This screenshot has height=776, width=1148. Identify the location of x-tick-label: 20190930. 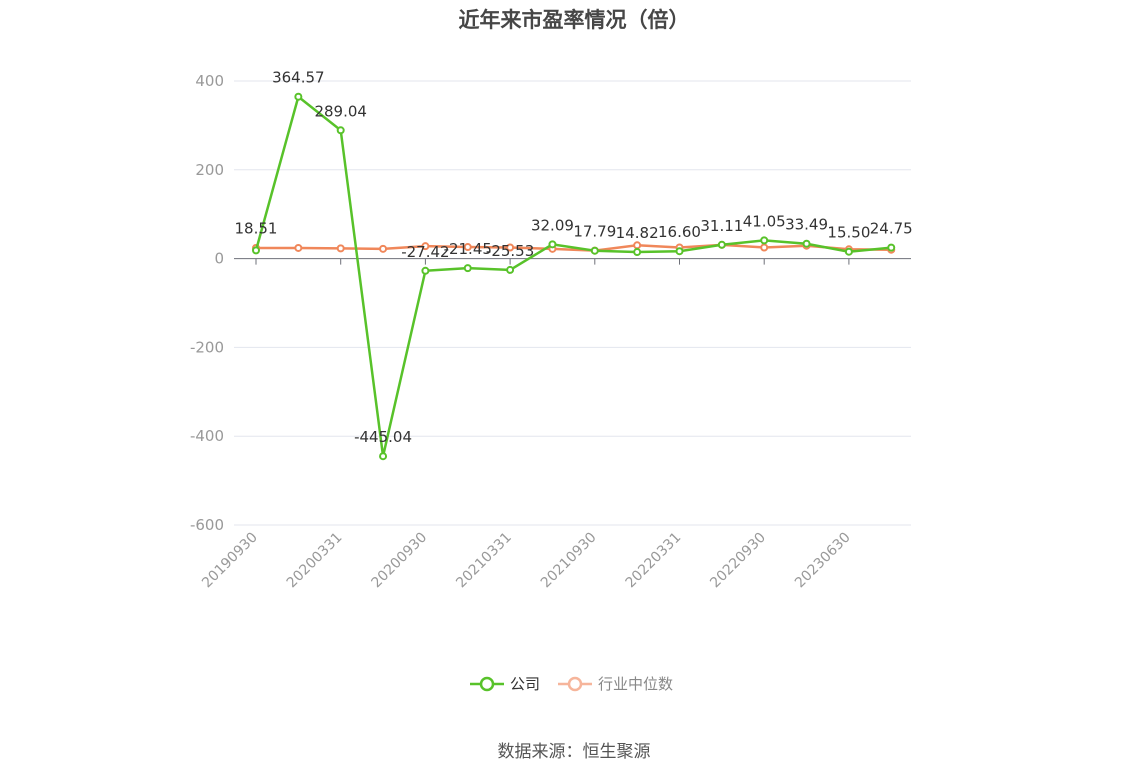
(230, 561).